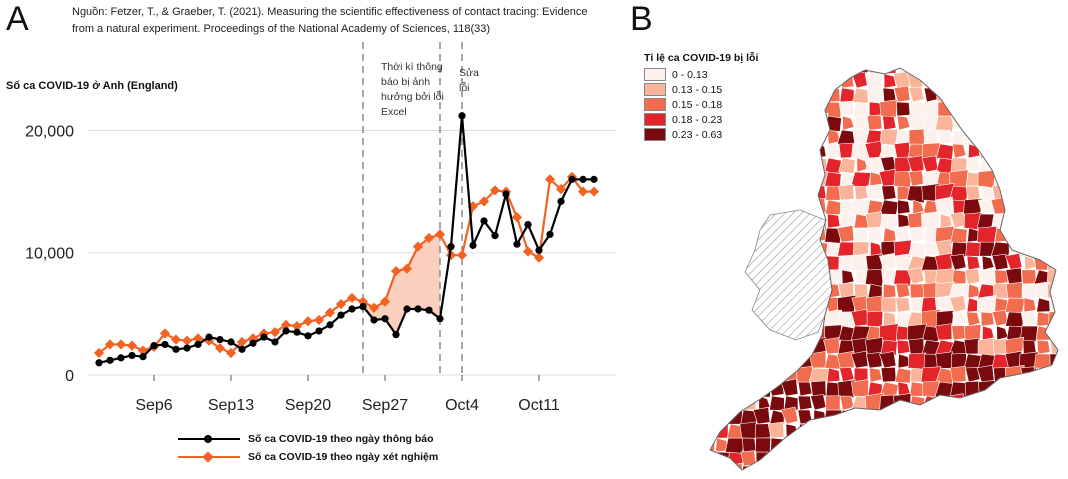 The width and height of the screenshot is (1068, 479). I want to click on legend-item-reported: Số ca COVID-19 theo ngày thông báo, so click(308, 439).